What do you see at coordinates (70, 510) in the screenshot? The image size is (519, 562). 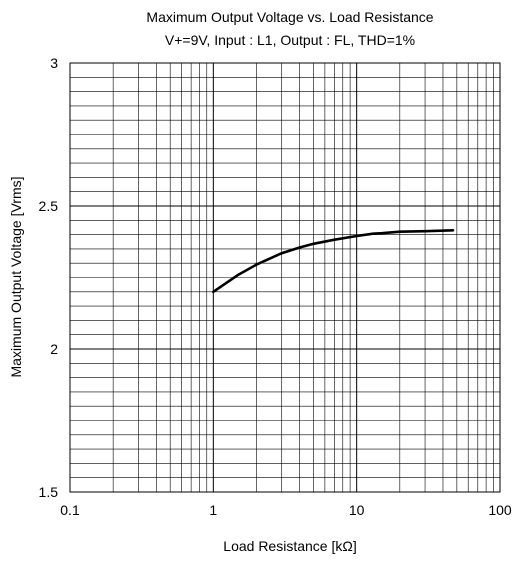 I see `x-tick-label: 0.1` at bounding box center [70, 510].